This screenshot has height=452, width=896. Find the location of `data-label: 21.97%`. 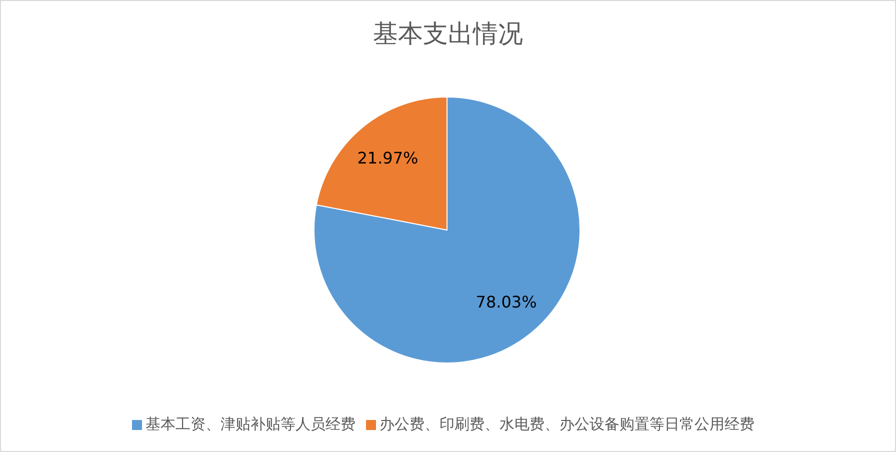

data-label: 21.97% is located at coordinates (387, 158).